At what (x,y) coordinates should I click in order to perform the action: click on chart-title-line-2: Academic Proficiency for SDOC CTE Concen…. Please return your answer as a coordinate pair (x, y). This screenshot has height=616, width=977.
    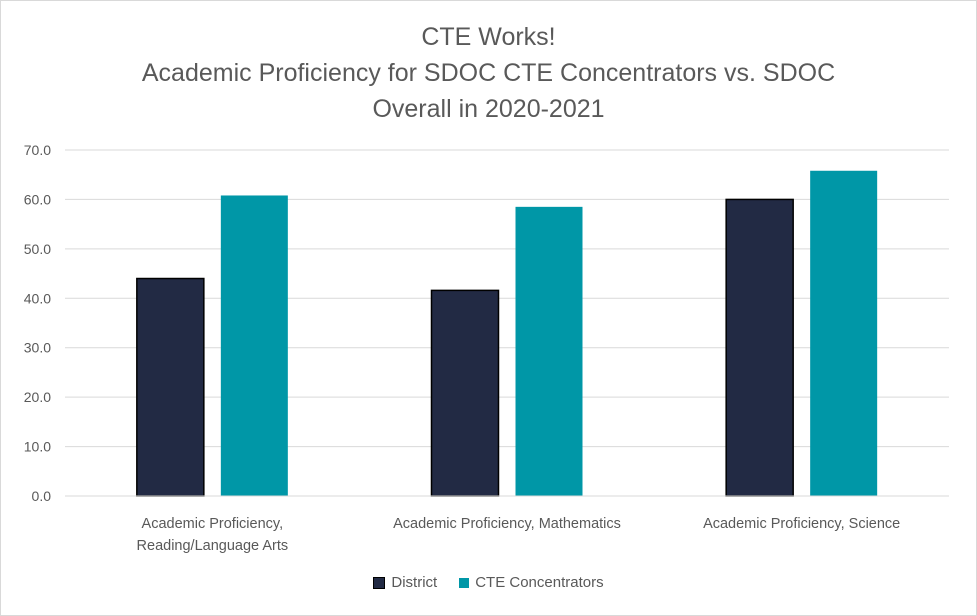
    Looking at the image, I should click on (488, 73).